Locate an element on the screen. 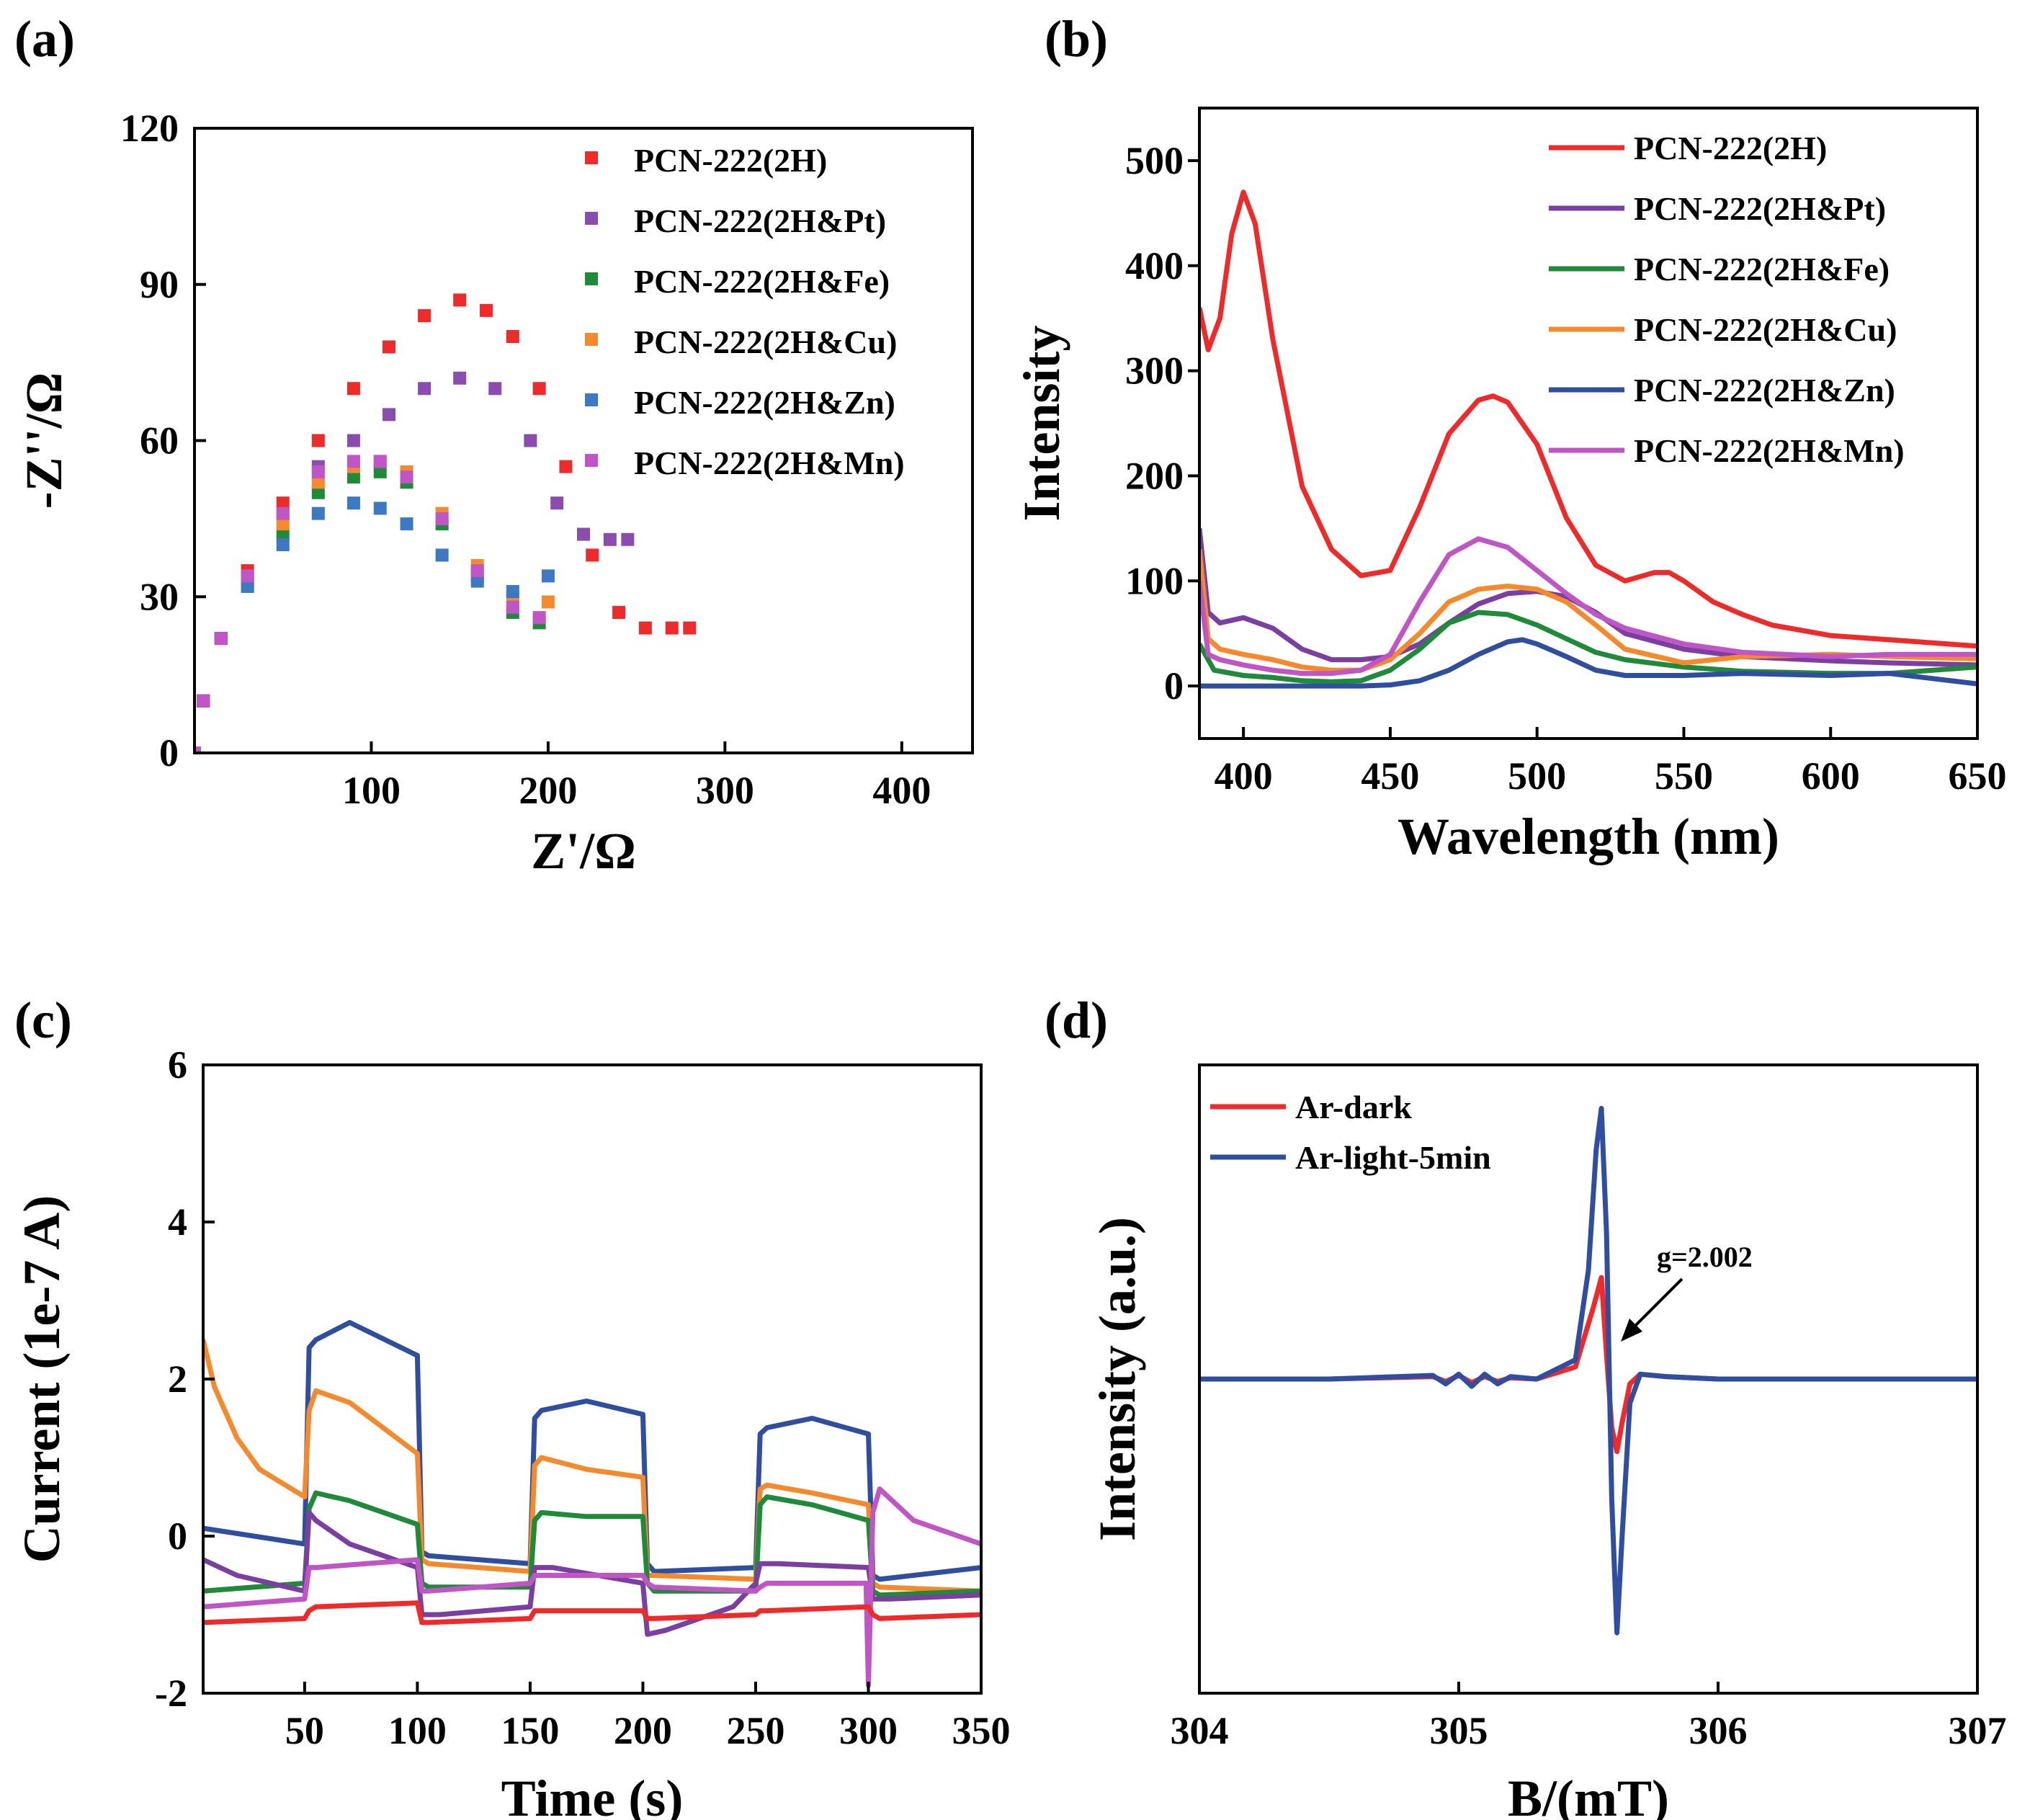 The height and width of the screenshot is (1820, 2030). x-tick-label: 350 is located at coordinates (981, 1730).